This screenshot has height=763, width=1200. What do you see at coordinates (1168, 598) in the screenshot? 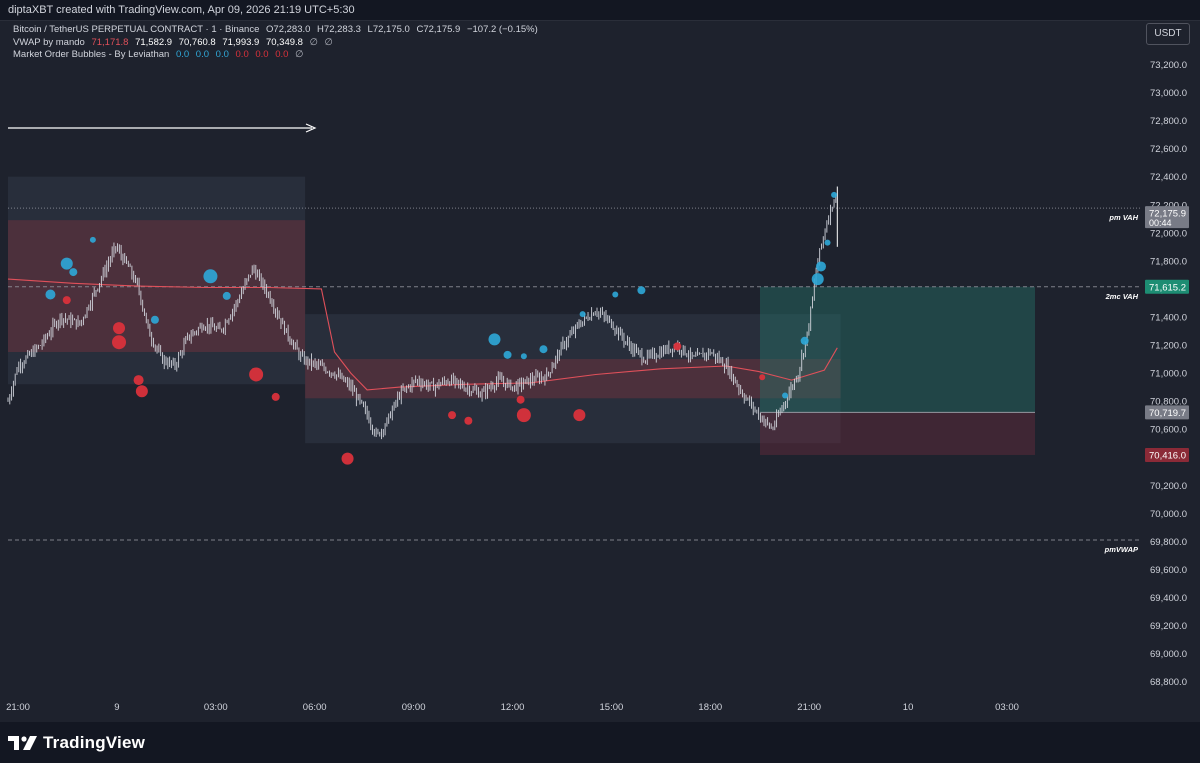
I see `y-tick-label: 69,400.0` at bounding box center [1168, 598].